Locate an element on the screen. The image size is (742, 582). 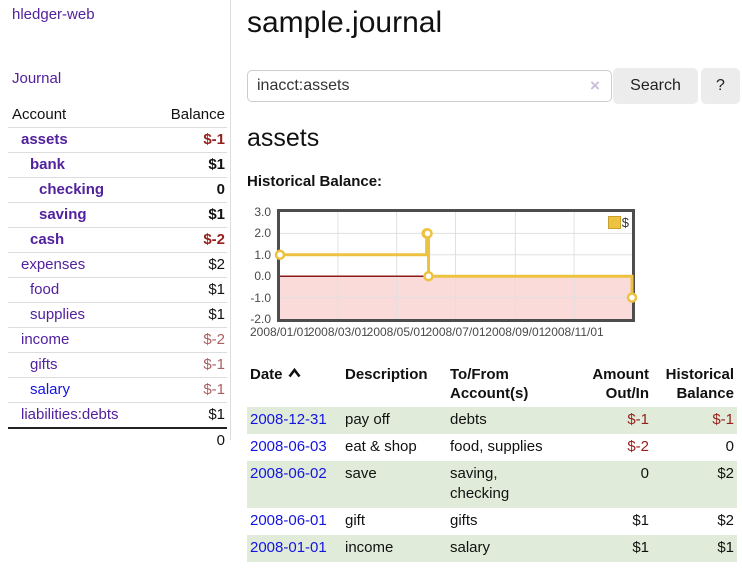
chart-legend: $ is located at coordinates (618, 222).